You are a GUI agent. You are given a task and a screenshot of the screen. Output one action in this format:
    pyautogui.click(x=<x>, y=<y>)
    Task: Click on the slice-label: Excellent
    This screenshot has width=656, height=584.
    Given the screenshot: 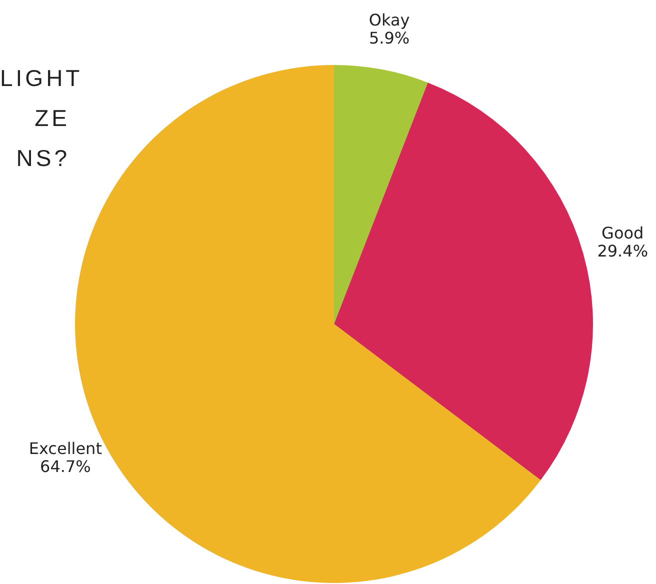 What is the action you would take?
    pyautogui.click(x=65, y=448)
    